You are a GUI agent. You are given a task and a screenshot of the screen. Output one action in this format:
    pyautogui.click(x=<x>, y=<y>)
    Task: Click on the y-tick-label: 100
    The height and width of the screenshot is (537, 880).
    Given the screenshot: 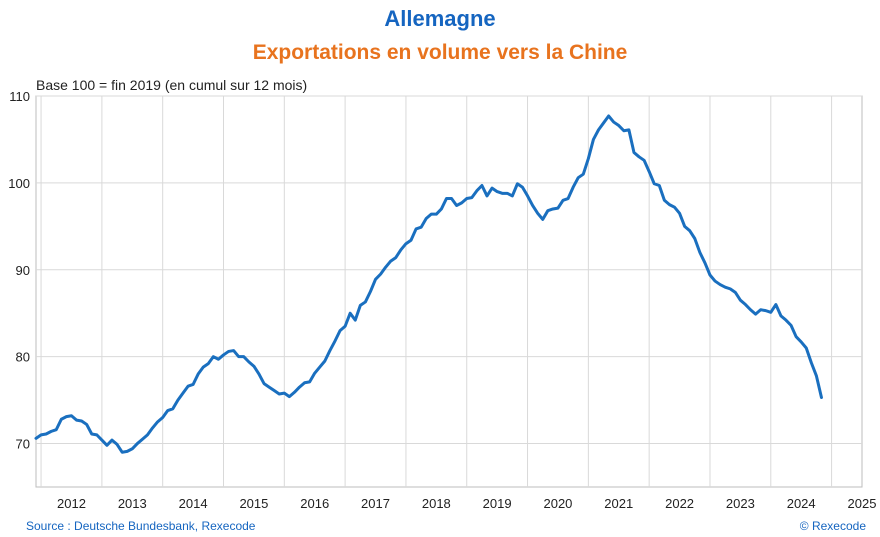 What is the action you would take?
    pyautogui.click(x=19, y=183)
    